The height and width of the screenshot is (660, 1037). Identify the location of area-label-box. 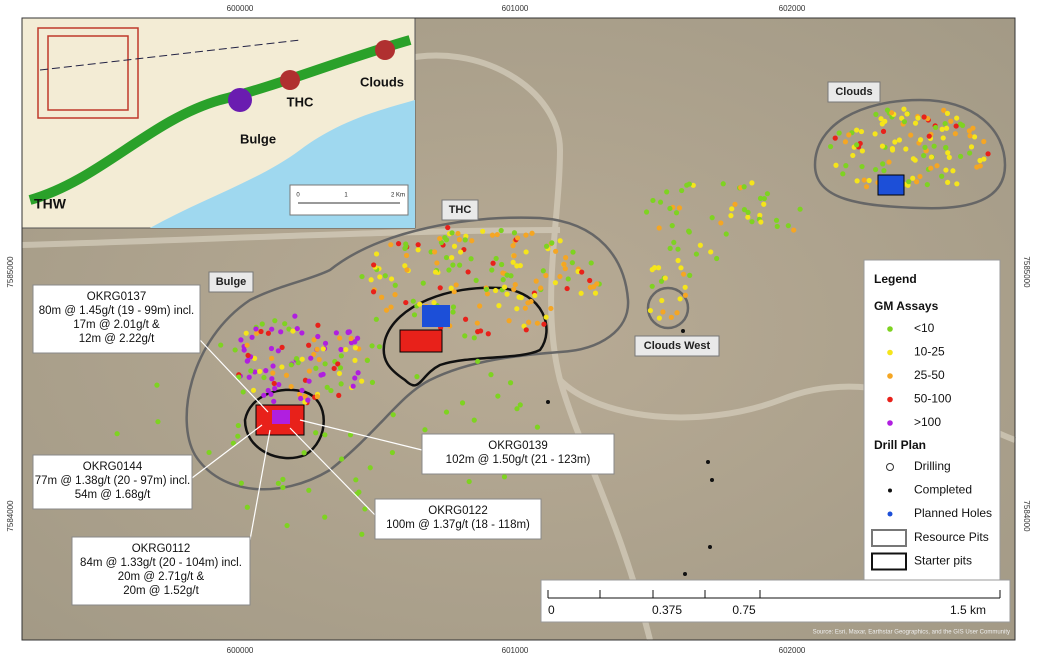
(677, 346).